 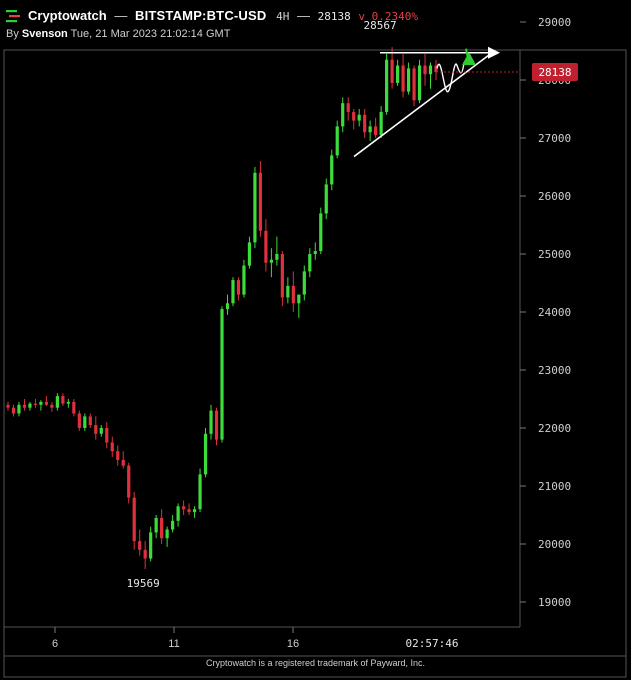 I want to click on byline: By Svenson Tue, 21 Mar 2023 21:02:14 GMT, so click(x=118, y=34).